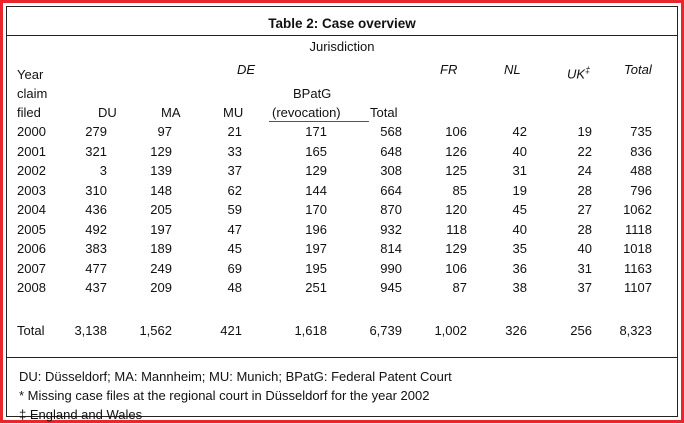  I want to click on header-nl: NL, so click(512, 69).